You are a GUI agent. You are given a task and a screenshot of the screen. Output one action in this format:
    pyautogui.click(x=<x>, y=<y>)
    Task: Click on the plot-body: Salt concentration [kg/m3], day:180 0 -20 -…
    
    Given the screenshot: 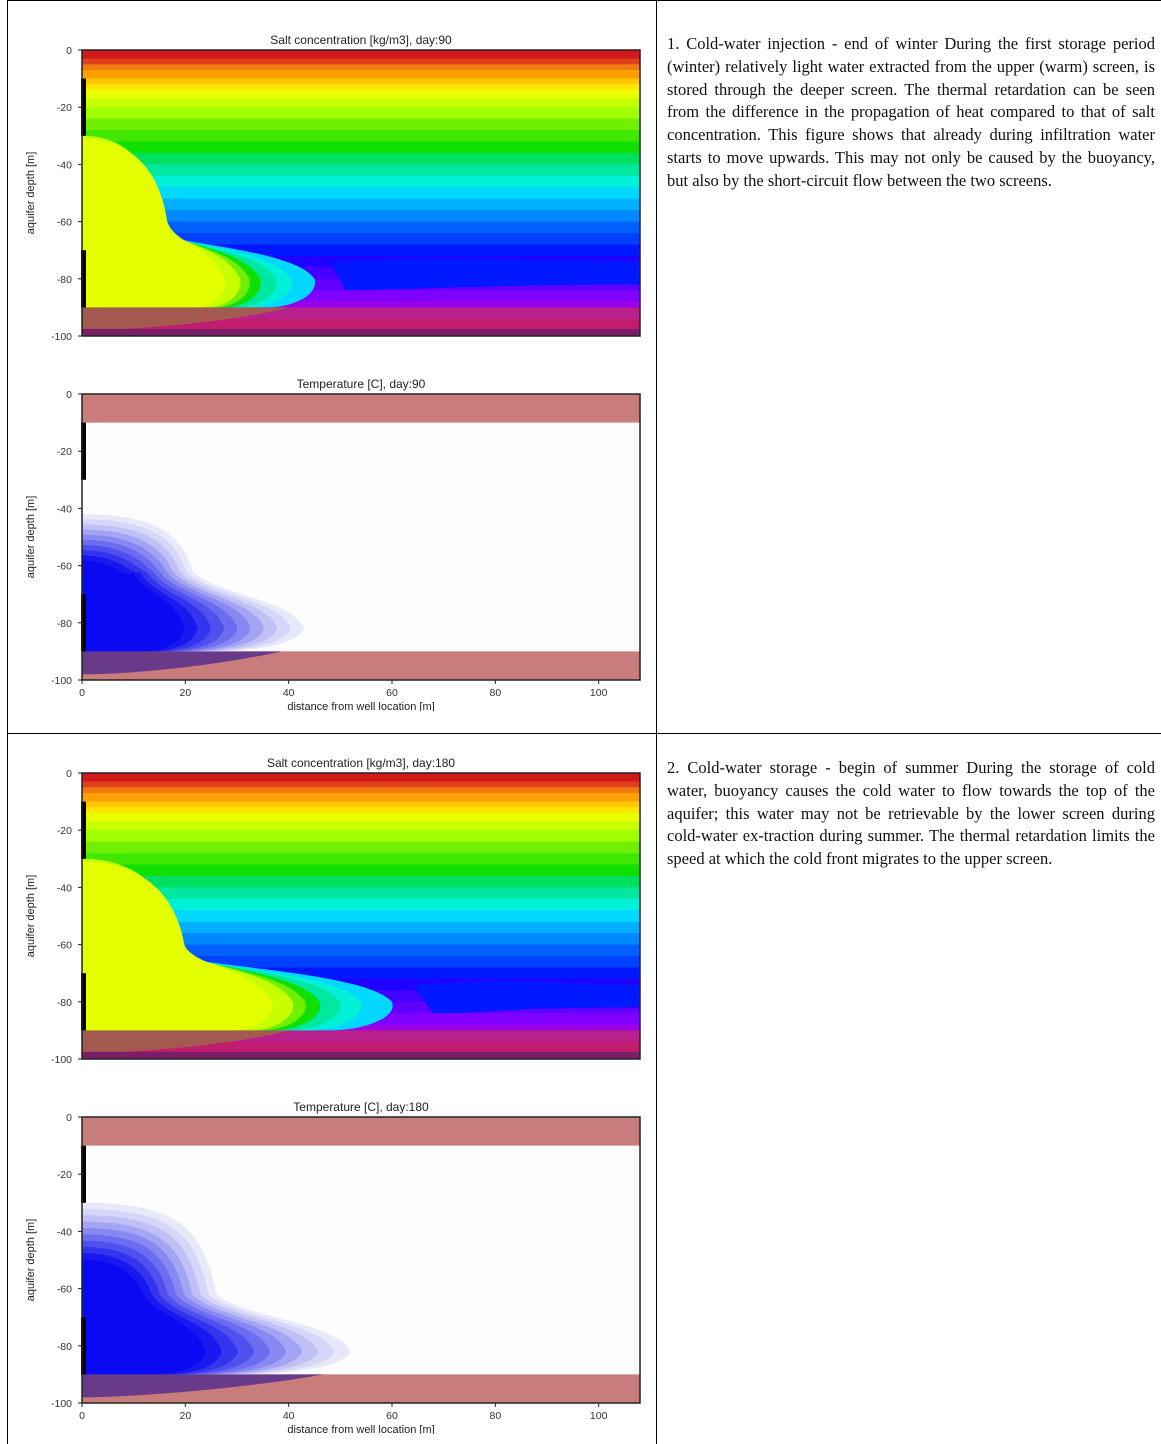 What is the action you would take?
    pyautogui.click(x=333, y=911)
    